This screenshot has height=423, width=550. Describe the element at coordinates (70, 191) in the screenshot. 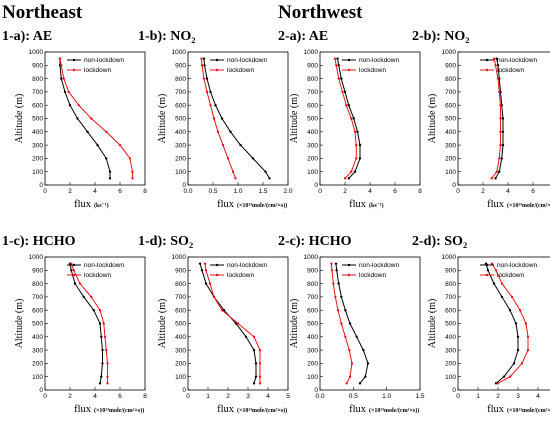

I see `x-tick-label: 2` at that location.